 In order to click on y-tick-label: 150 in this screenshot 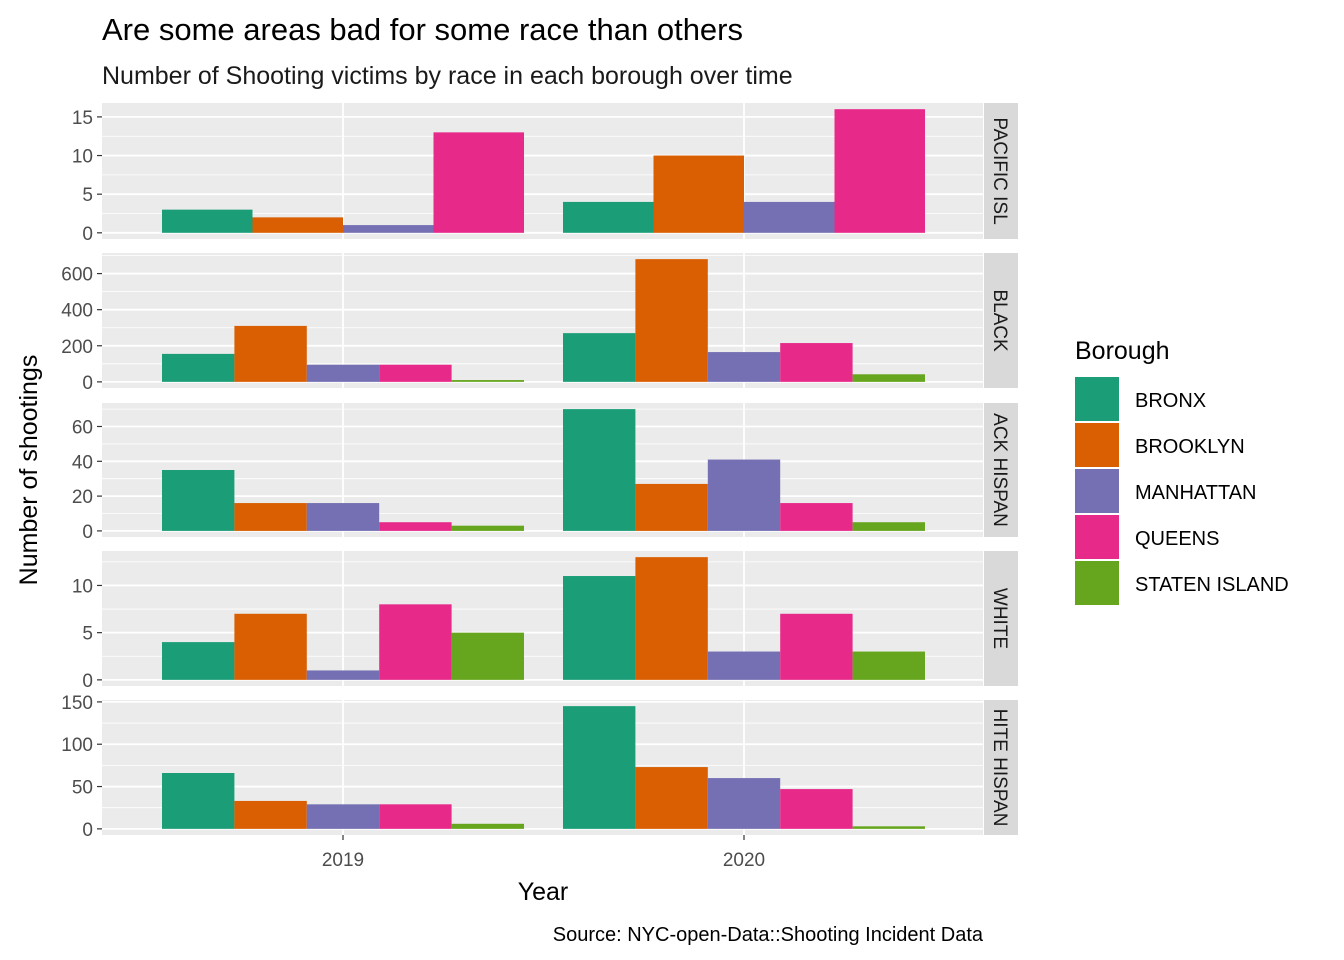, I will do `click(77, 703)`.